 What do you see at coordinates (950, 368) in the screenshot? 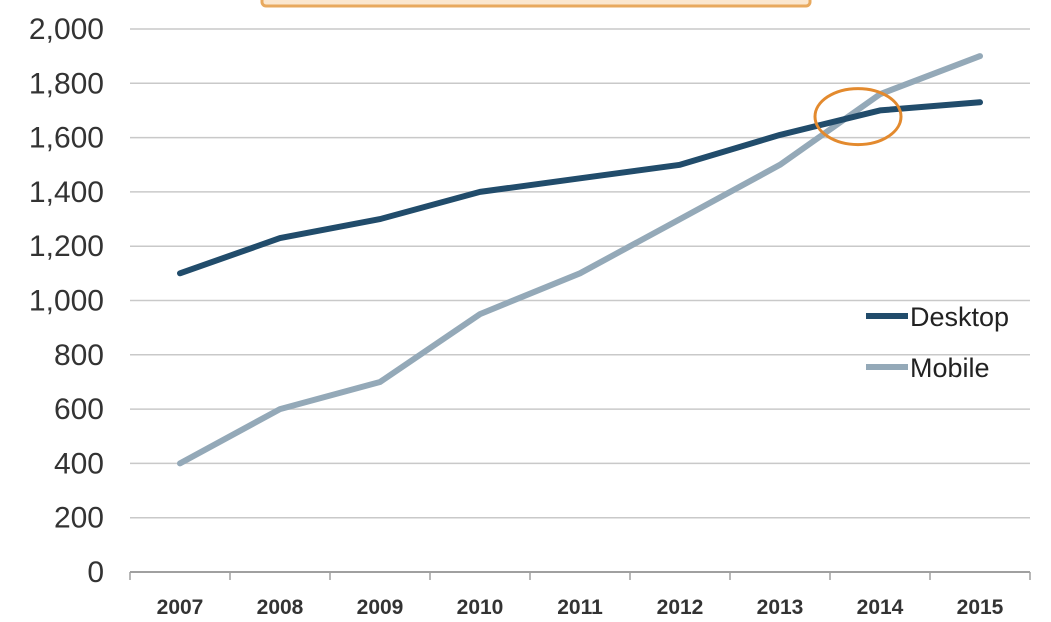
I see `legend-label-mobile: Mobile` at bounding box center [950, 368].